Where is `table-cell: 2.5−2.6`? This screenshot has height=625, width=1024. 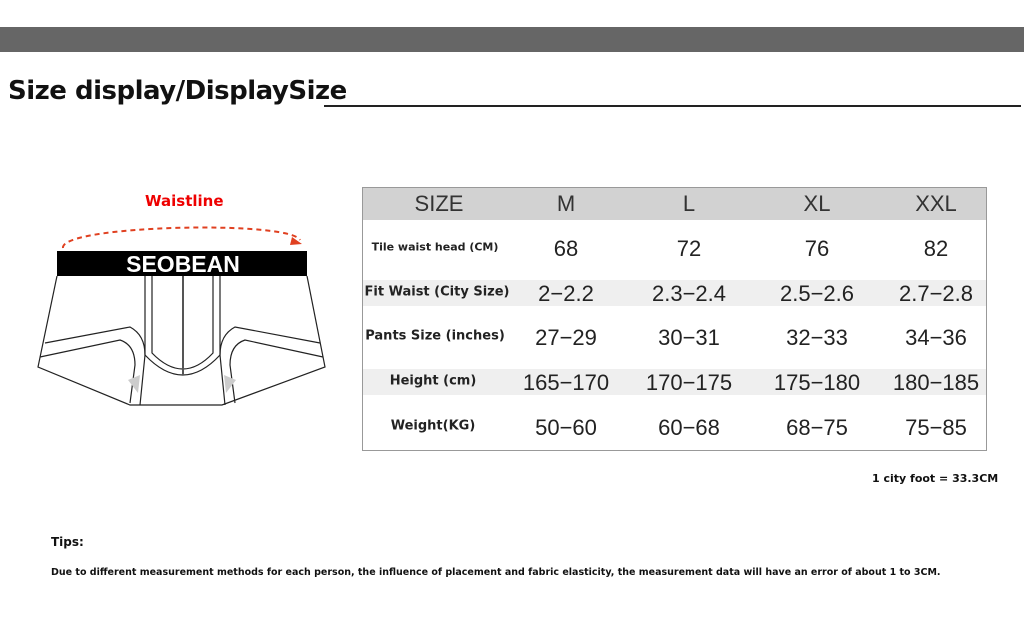 table-cell: 2.5−2.6 is located at coordinates (817, 293).